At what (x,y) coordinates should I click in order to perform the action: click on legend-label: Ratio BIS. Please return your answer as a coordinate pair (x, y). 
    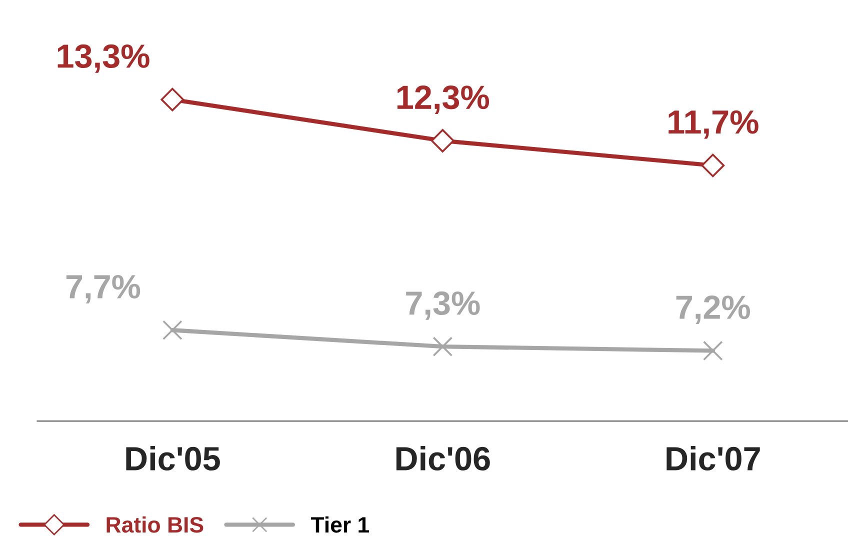
    Looking at the image, I should click on (155, 524).